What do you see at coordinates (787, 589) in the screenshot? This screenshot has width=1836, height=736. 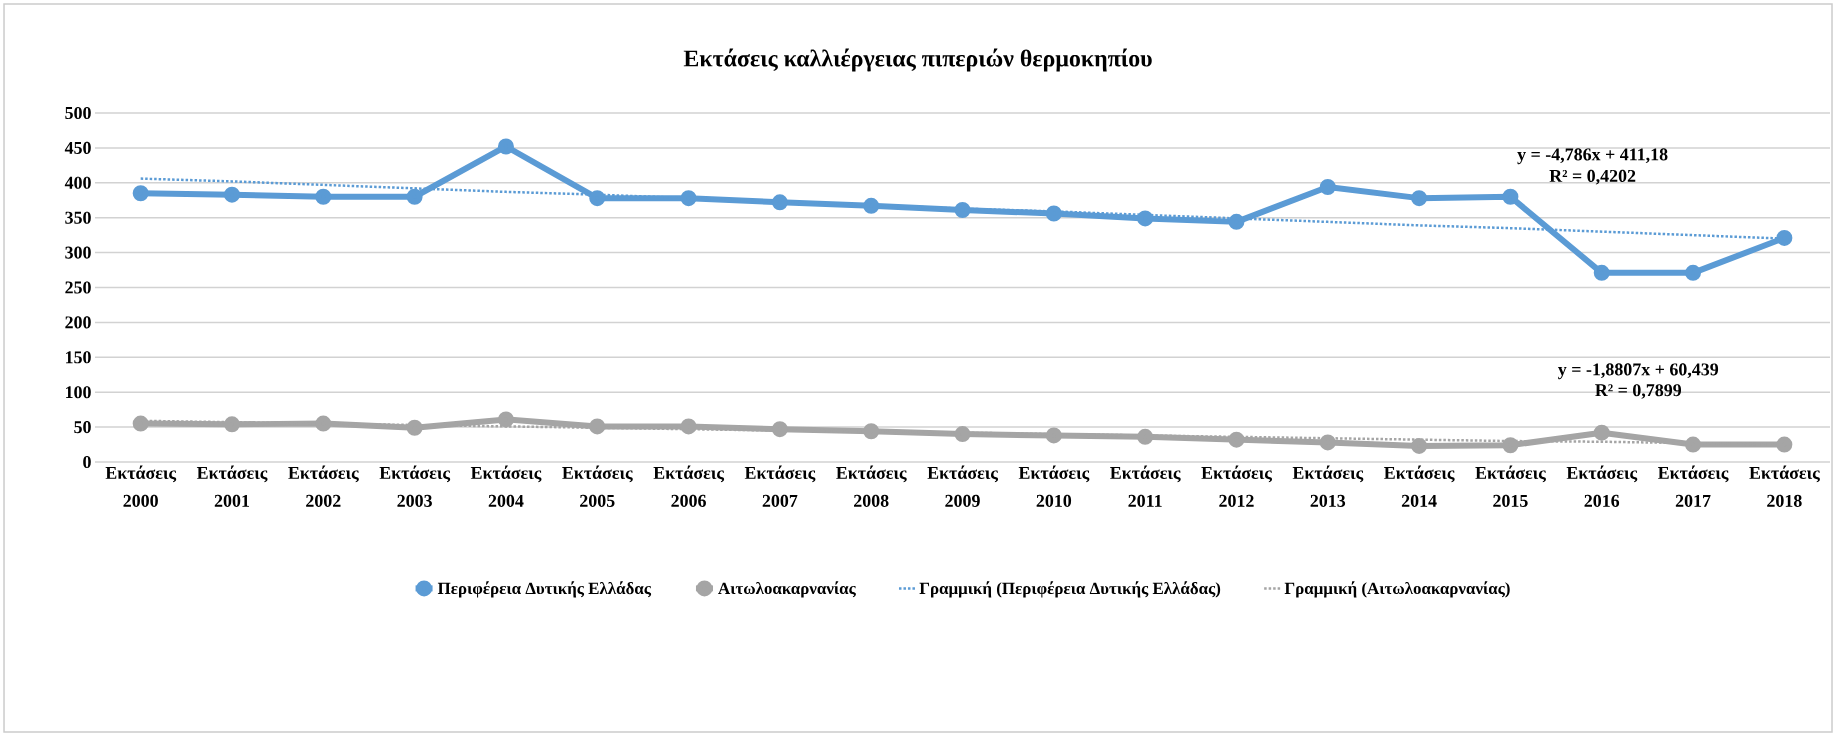 I see `legend-label: Αιτωλοακαρνανίας` at bounding box center [787, 589].